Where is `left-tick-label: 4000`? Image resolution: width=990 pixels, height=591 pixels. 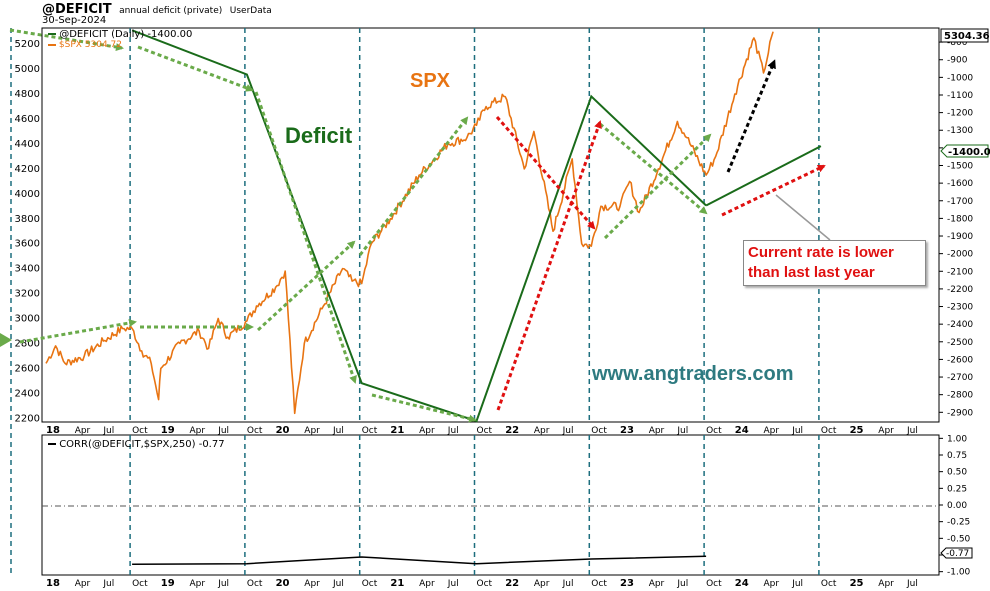 left-tick-label: 4000 is located at coordinates (27, 194).